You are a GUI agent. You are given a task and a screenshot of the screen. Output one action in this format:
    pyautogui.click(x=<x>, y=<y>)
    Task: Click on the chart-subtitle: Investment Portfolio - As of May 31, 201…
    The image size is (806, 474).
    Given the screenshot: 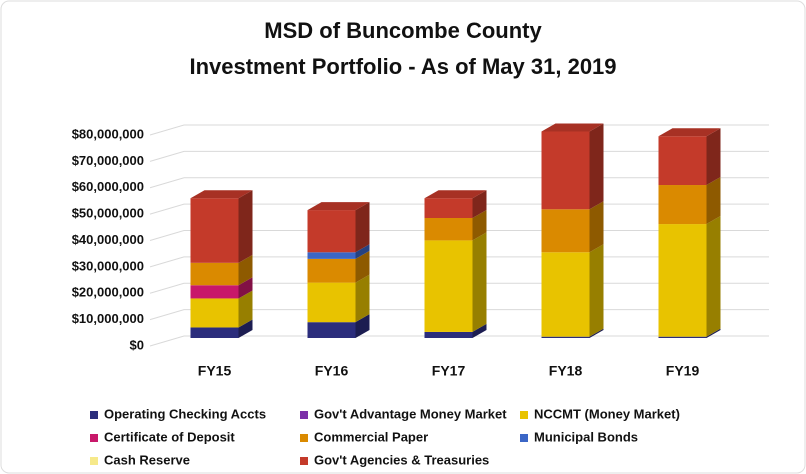 What is the action you would take?
    pyautogui.click(x=402, y=66)
    